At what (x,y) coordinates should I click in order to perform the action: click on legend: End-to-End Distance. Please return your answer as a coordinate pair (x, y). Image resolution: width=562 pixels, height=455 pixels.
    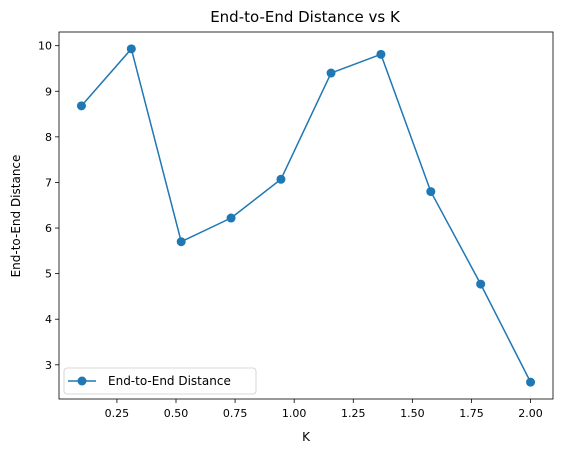
    Looking at the image, I should click on (160, 381).